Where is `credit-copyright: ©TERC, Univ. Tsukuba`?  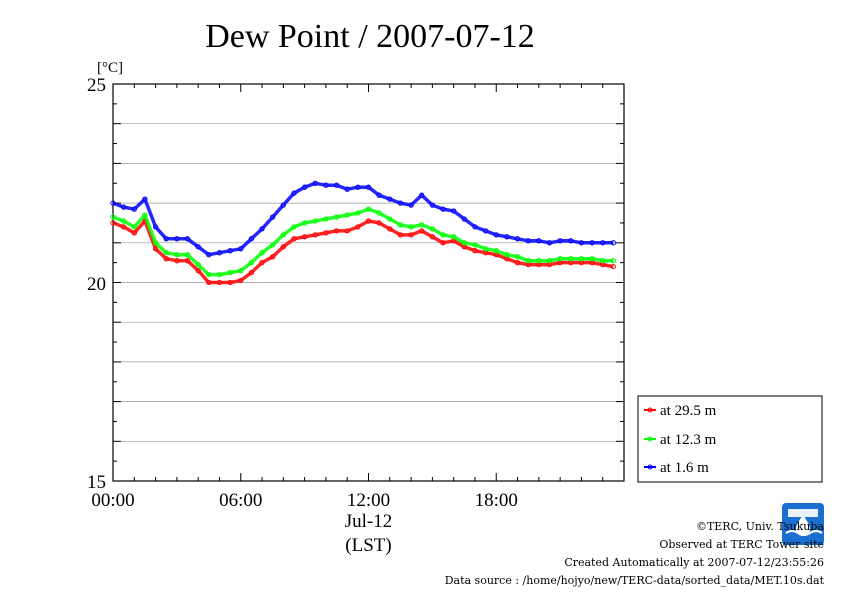 credit-copyright: ©TERC, Univ. Tsukuba is located at coordinates (759, 526).